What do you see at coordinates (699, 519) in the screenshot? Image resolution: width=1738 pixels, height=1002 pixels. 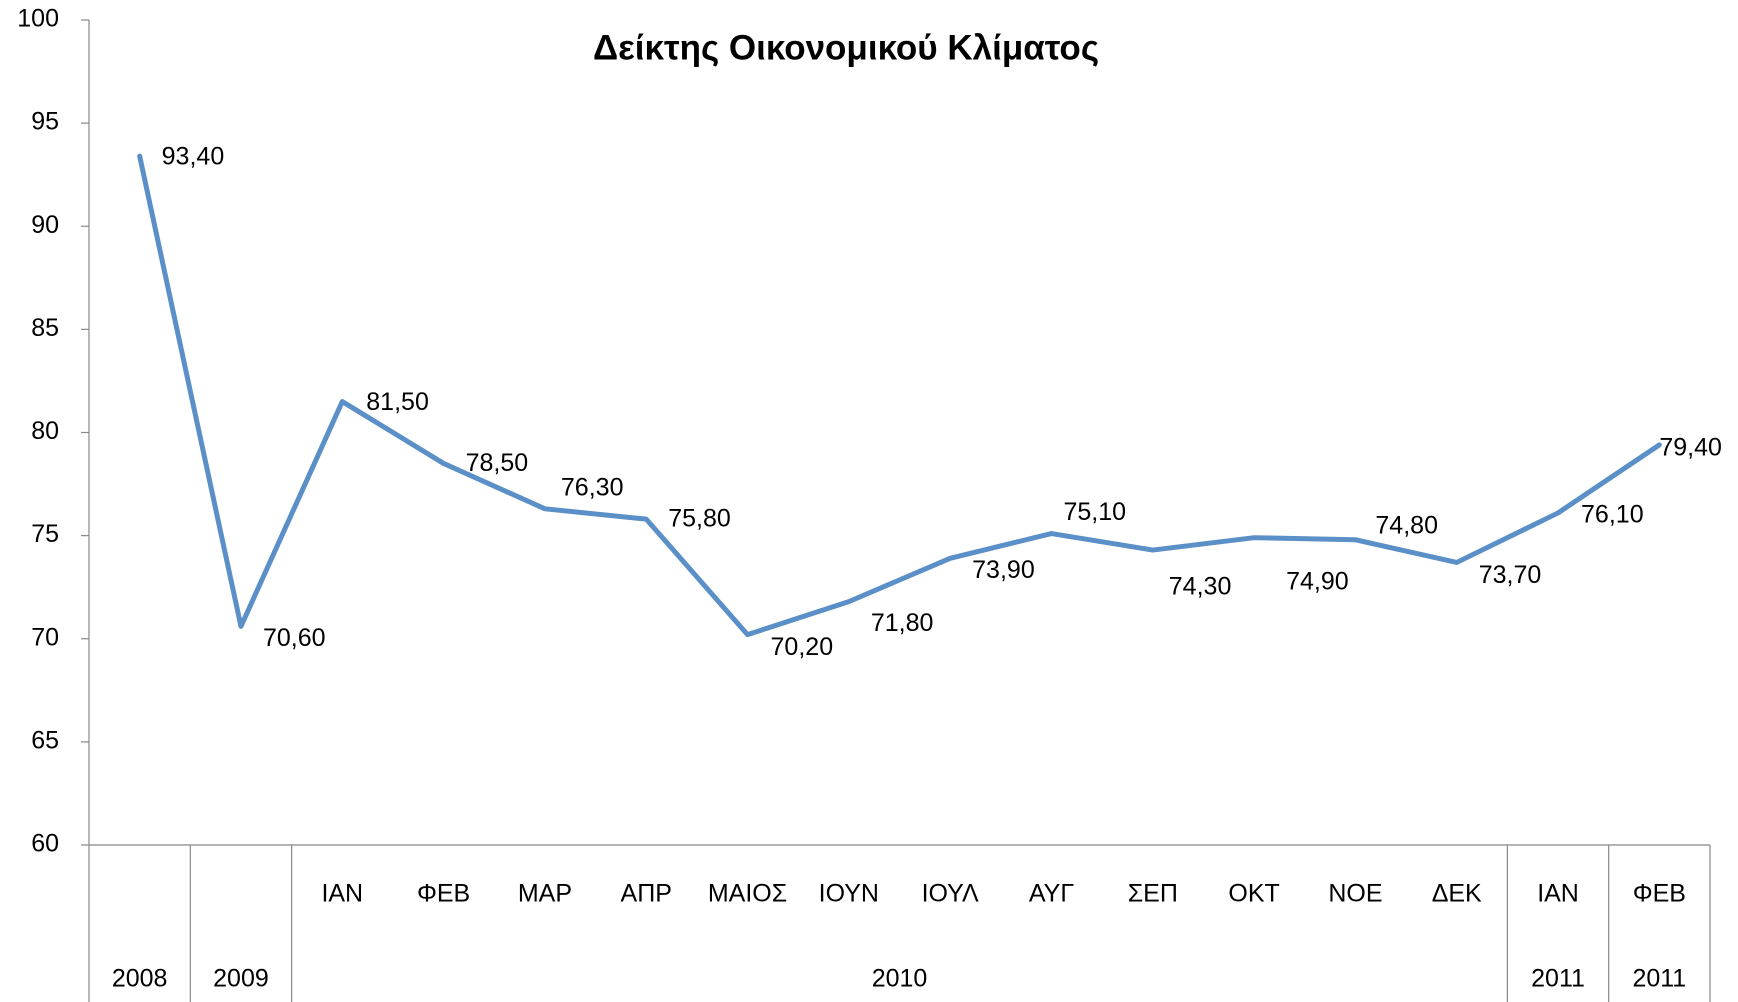 I see `data-label: 75,80` at bounding box center [699, 519].